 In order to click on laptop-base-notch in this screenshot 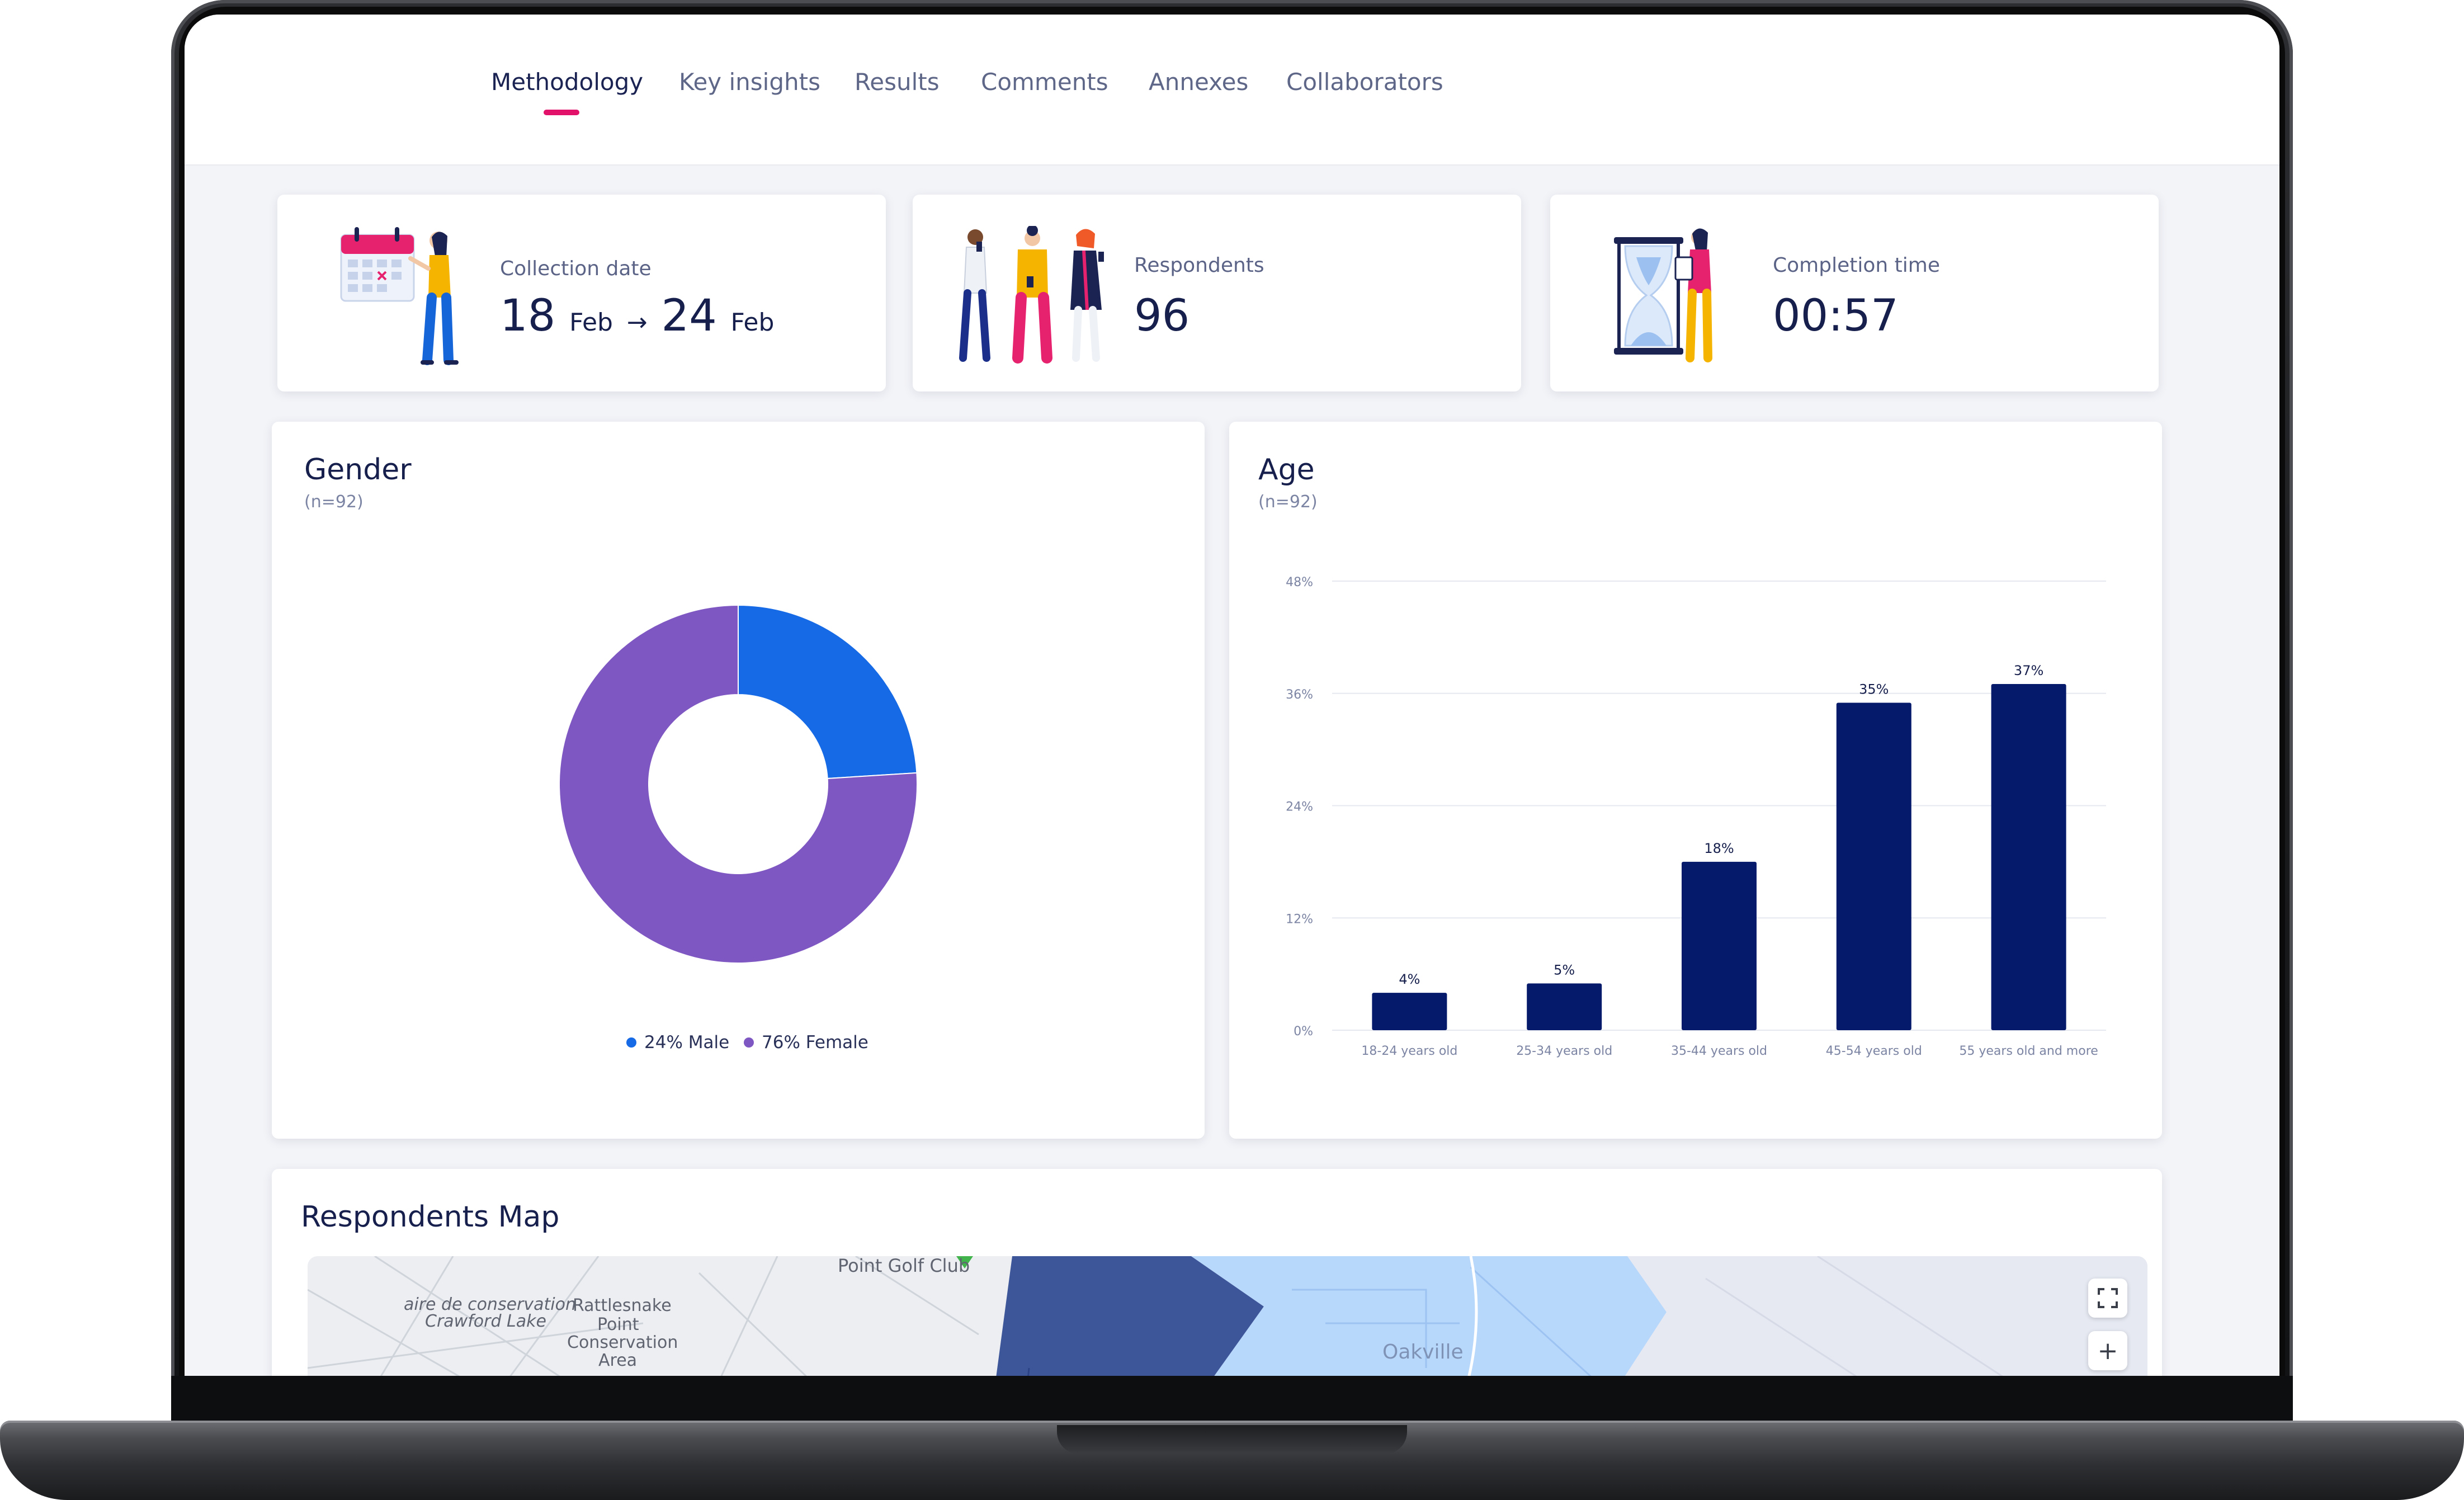, I will do `click(1232, 1439)`.